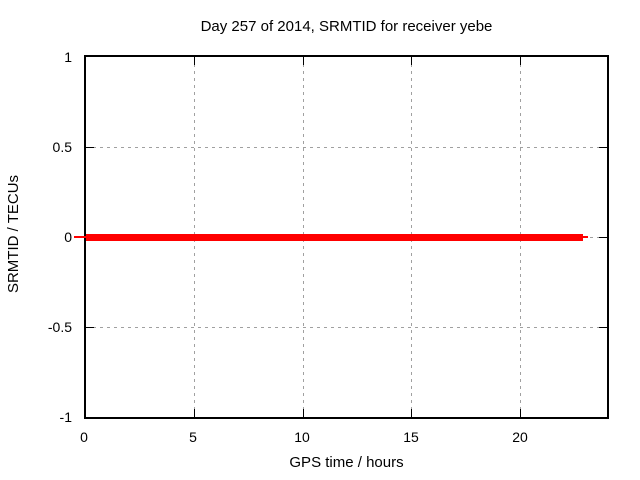 The height and width of the screenshot is (480, 640). What do you see at coordinates (346, 147) in the screenshot?
I see `gridline-y-0p5` at bounding box center [346, 147].